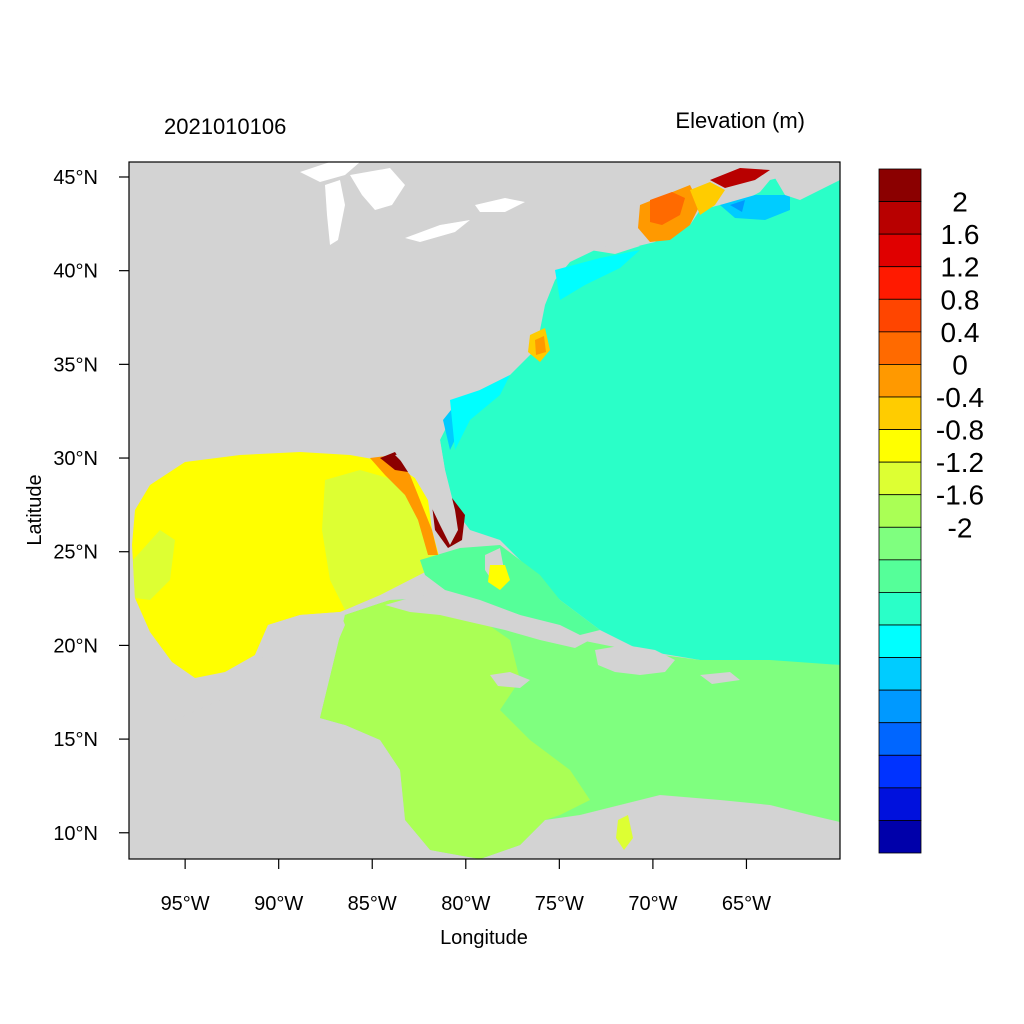 The width and height of the screenshot is (1024, 1024). I want to click on maine-surge-dark, so click(740, 178).